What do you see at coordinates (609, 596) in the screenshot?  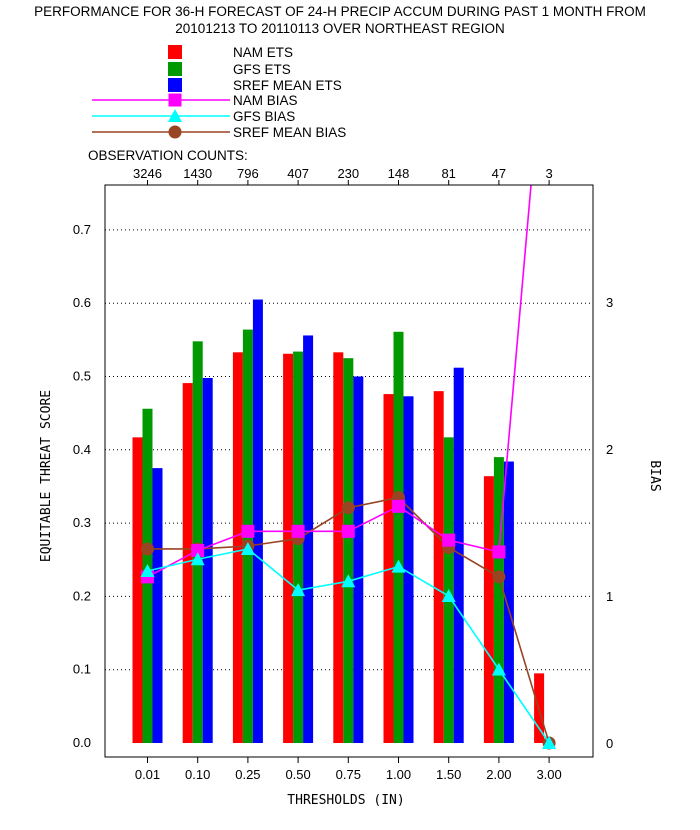 I see `y2-tick-label: 1` at bounding box center [609, 596].